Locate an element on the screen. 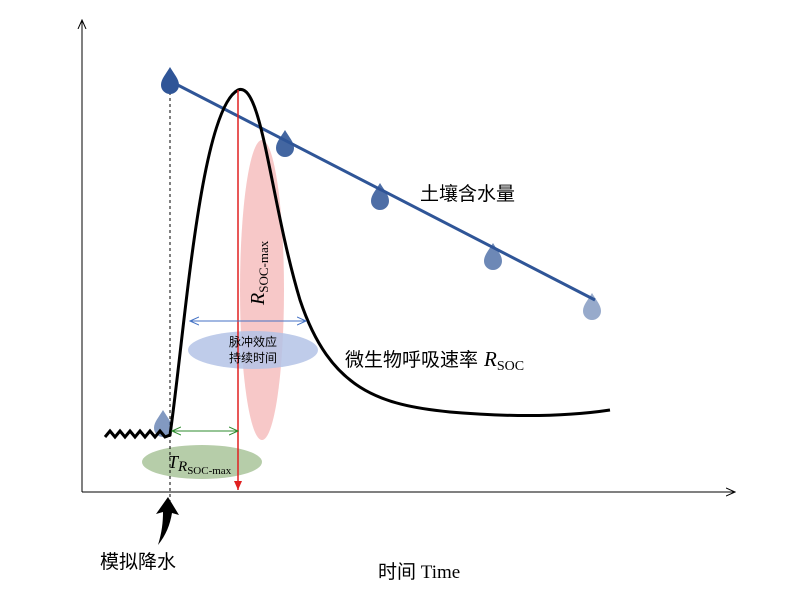  x-axis-label: 时间 Time is located at coordinates (419, 572).